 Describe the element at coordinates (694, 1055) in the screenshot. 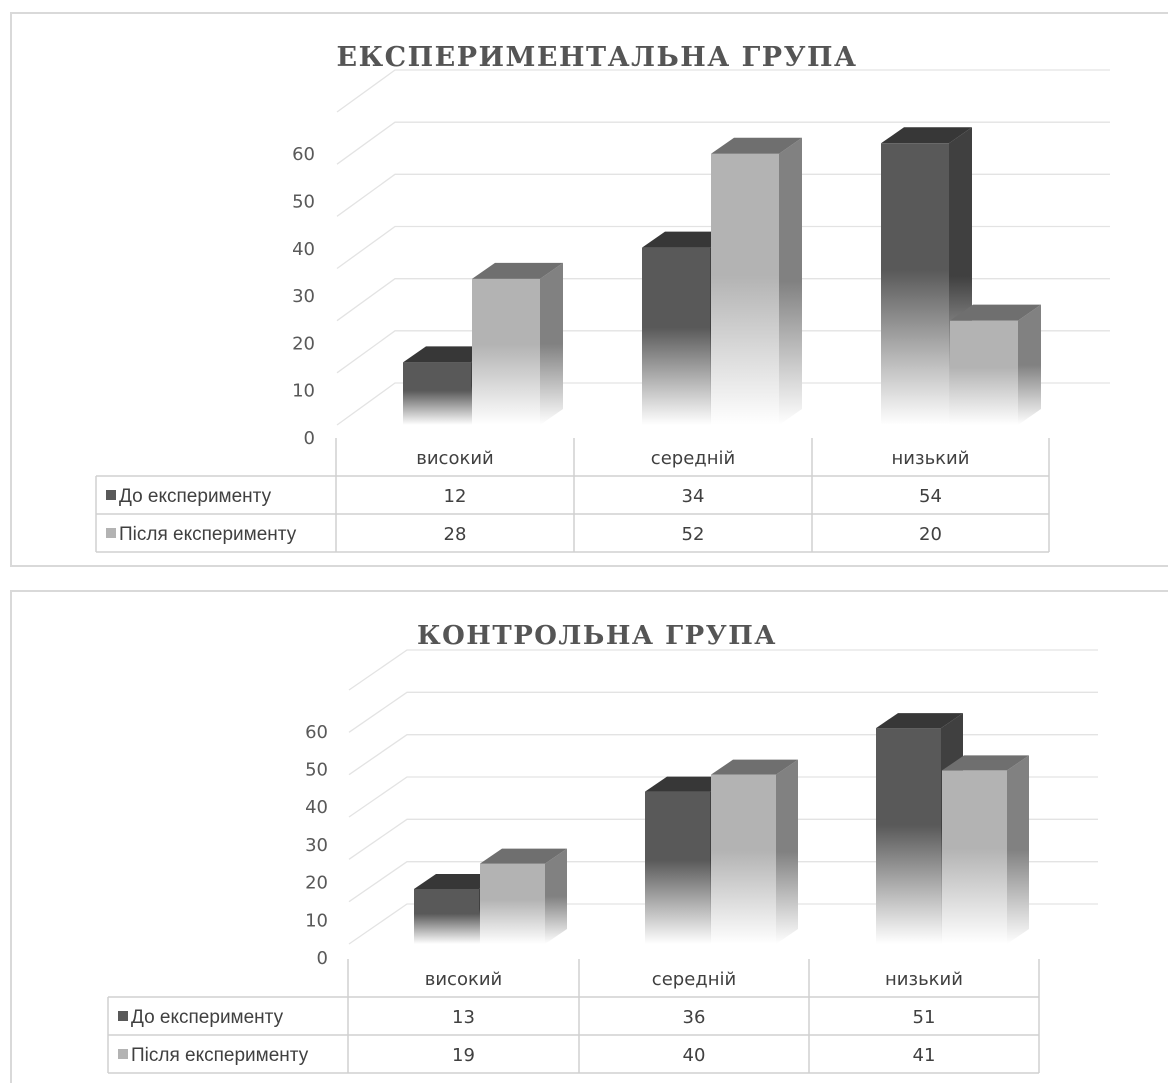

I see `data-label: 40` at that location.